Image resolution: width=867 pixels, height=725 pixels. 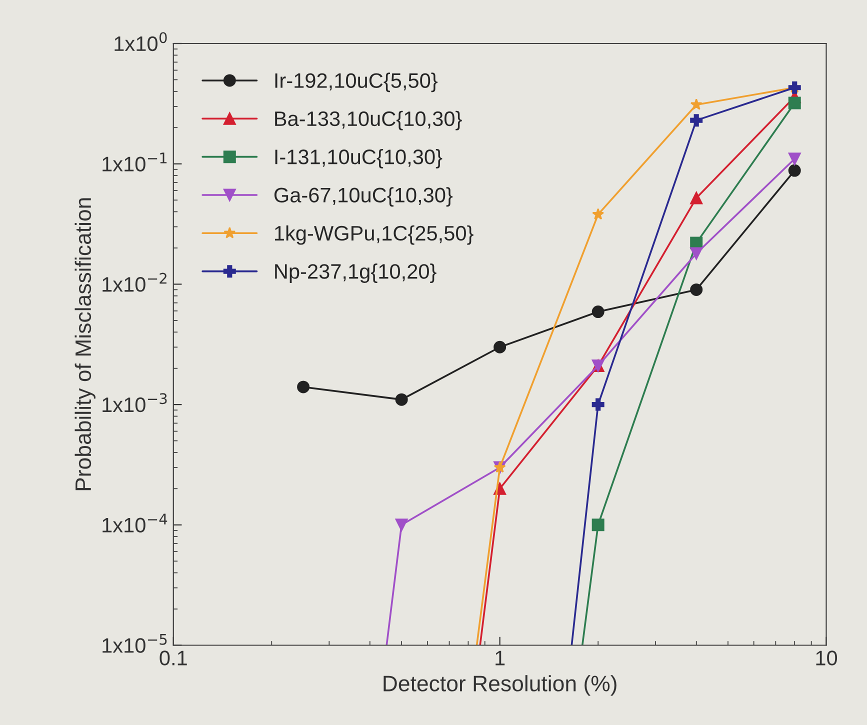 What do you see at coordinates (134, 162) in the screenshot?
I see `y-tick-label: 1x10$^{−1}$` at bounding box center [134, 162].